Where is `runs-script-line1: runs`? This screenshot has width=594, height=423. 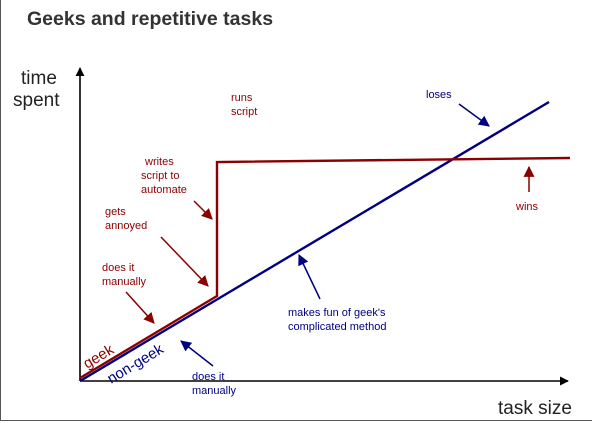 runs-script-line1: runs is located at coordinates (242, 98).